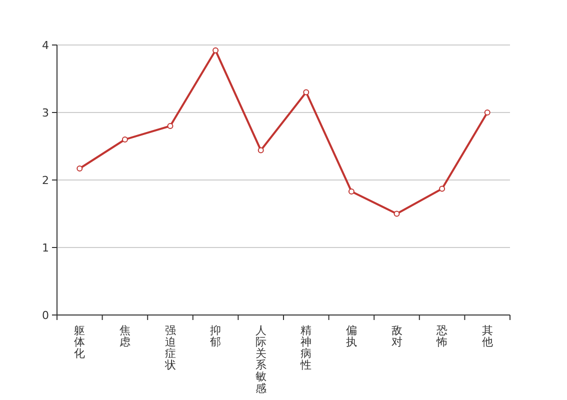 This screenshot has height=400, width=567. I want to click on x-tick-label: 抑郁, so click(216, 336).